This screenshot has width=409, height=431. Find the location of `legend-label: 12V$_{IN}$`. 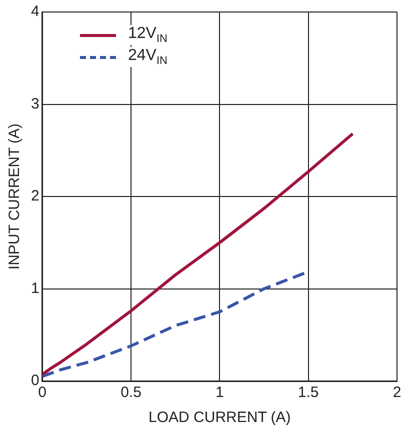

legend-label: 12V$_{IN}$ is located at coordinates (148, 35).